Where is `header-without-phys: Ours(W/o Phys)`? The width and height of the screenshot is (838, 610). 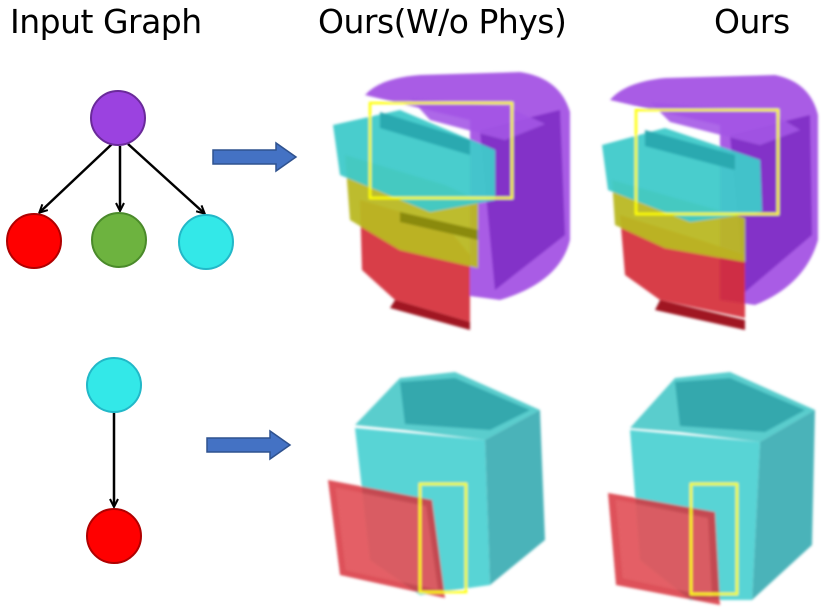 header-without-phys: Ours(W/o Phys) is located at coordinates (442, 21).